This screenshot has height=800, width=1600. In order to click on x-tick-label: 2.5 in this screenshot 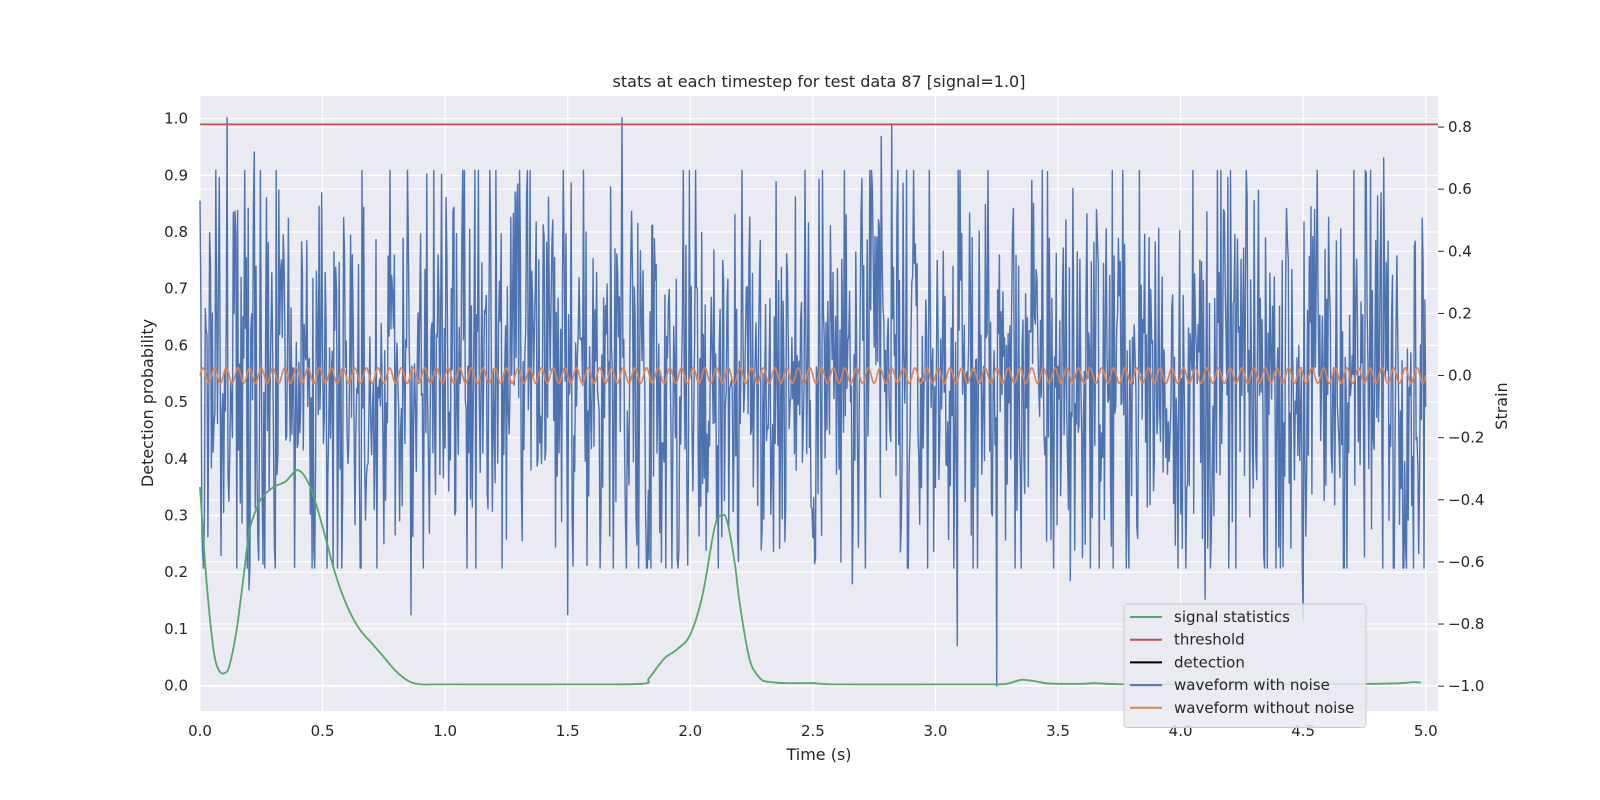, I will do `click(813, 731)`.